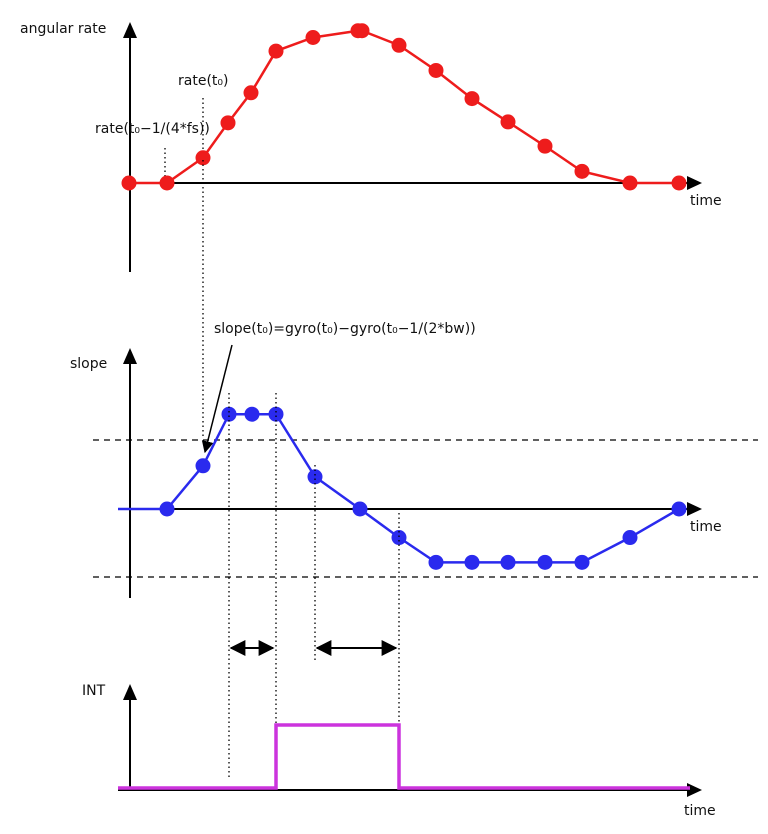  I want to click on int-panel: INT time, so click(399, 751).